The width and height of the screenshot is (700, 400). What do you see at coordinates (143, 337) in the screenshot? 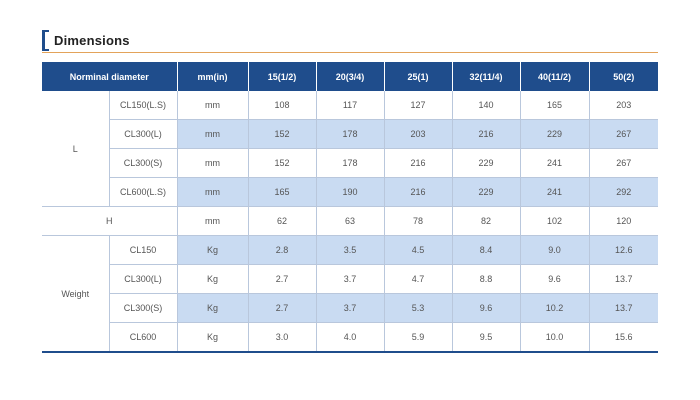
I see `sub-label: CL600` at bounding box center [143, 337].